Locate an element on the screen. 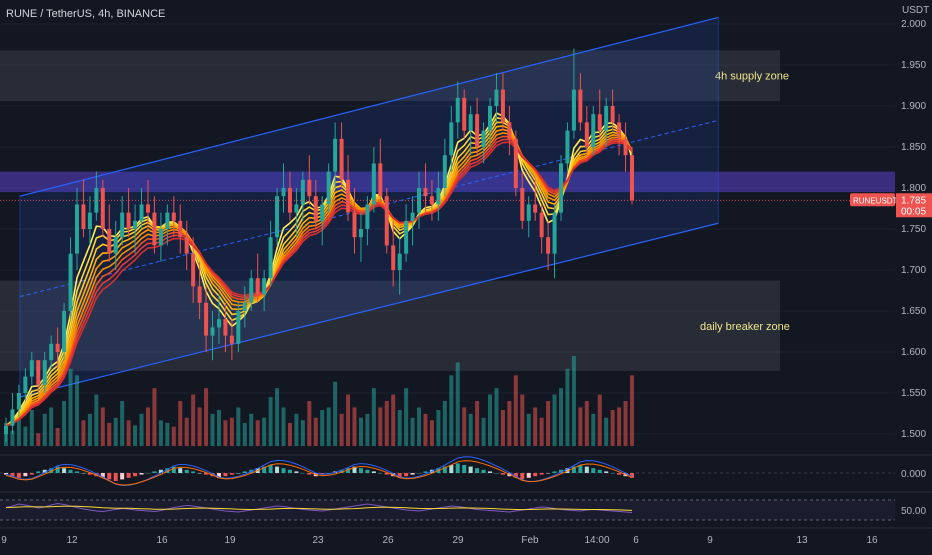 This screenshot has height=555, width=932. time-tick-label: Feb is located at coordinates (530, 540).